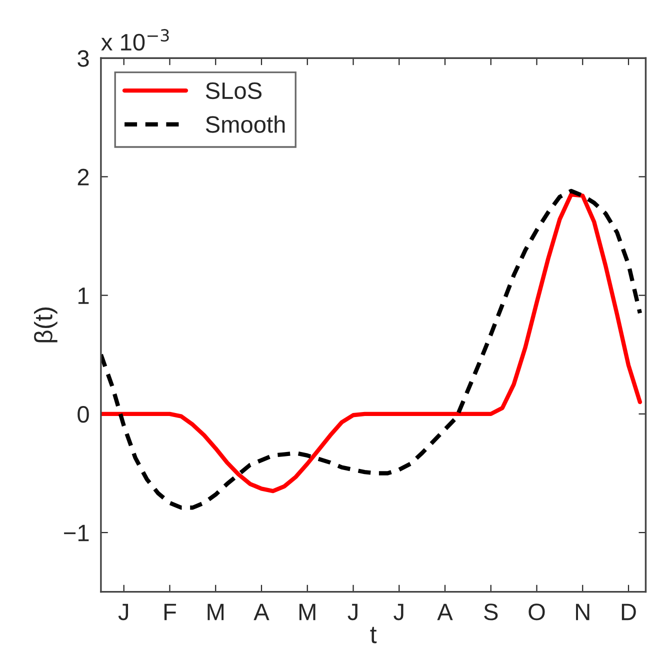 The height and width of the screenshot is (668, 647). Describe the element at coordinates (373, 635) in the screenshot. I see `x-axis-title: t` at that location.